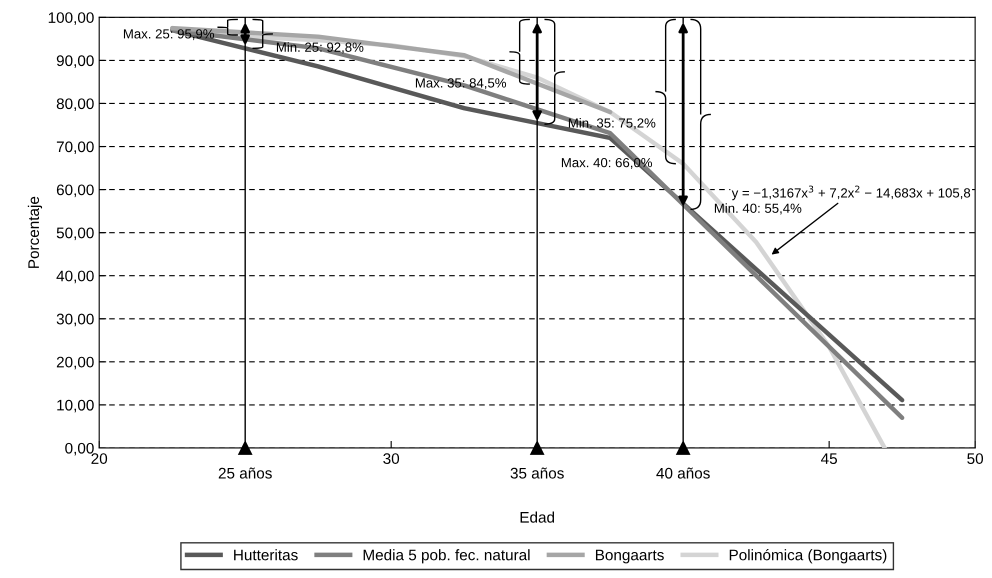 The width and height of the screenshot is (992, 578). What do you see at coordinates (75, 234) in the screenshot?
I see `y-tick-label: 50,00` at bounding box center [75, 234].